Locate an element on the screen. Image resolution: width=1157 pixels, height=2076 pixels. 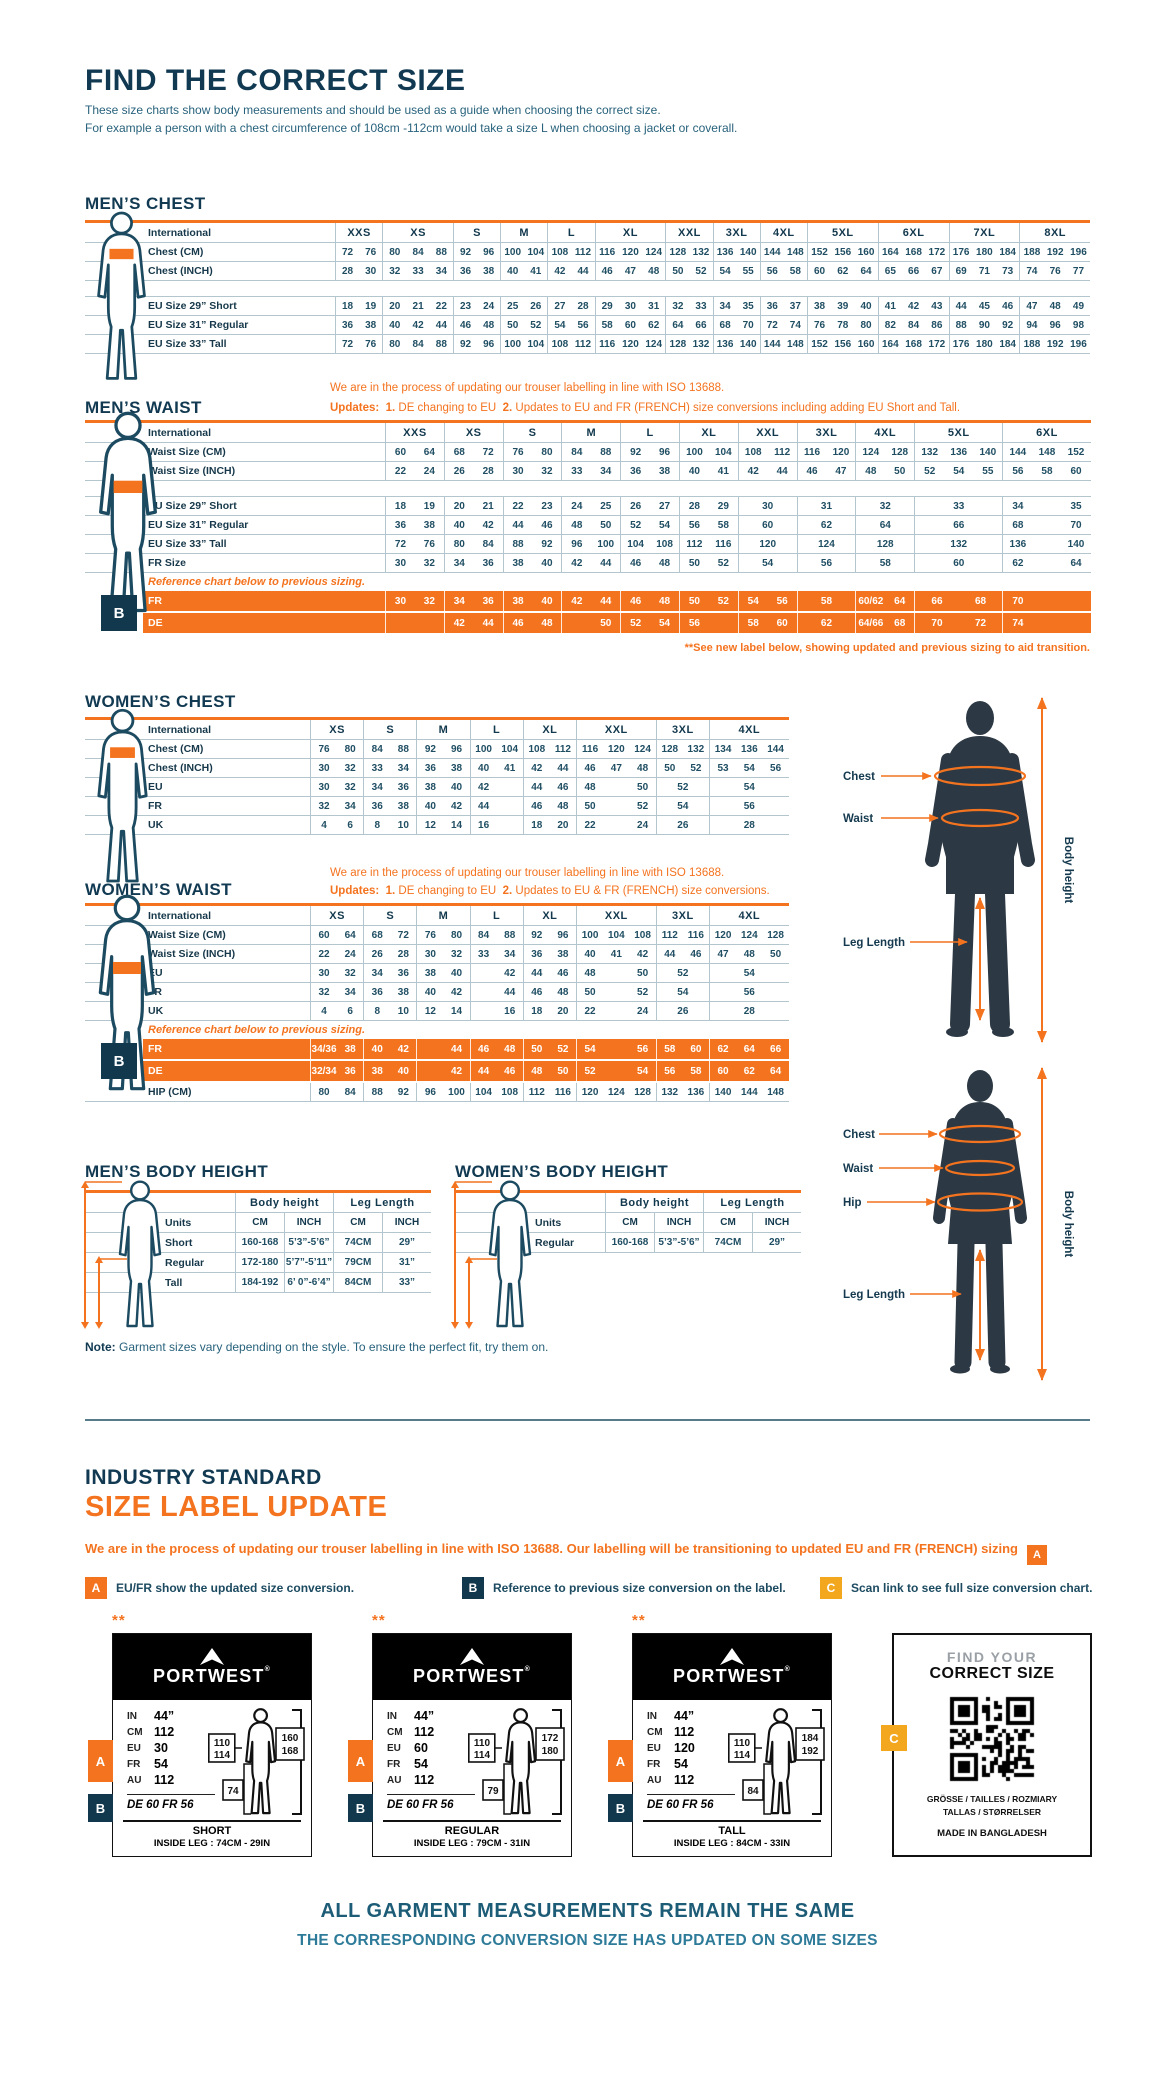
size-cell: 32 is located at coordinates (885, 506).